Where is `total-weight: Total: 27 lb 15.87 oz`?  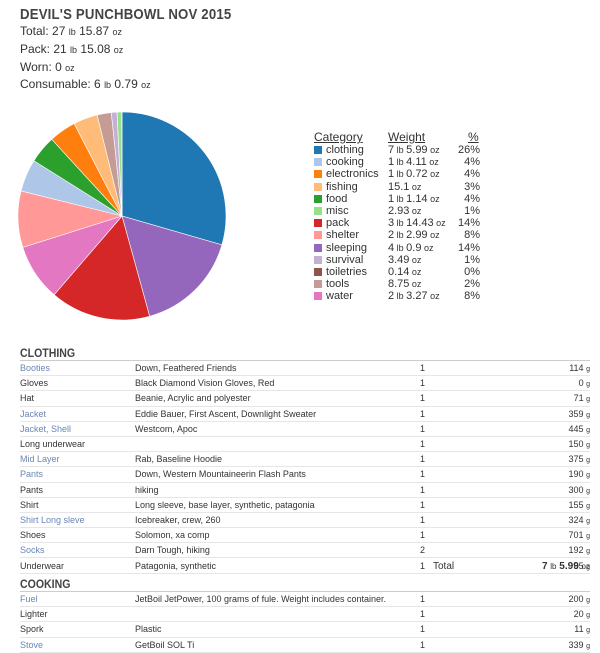 total-weight: Total: 27 lb 15.87 oz is located at coordinates (71, 31).